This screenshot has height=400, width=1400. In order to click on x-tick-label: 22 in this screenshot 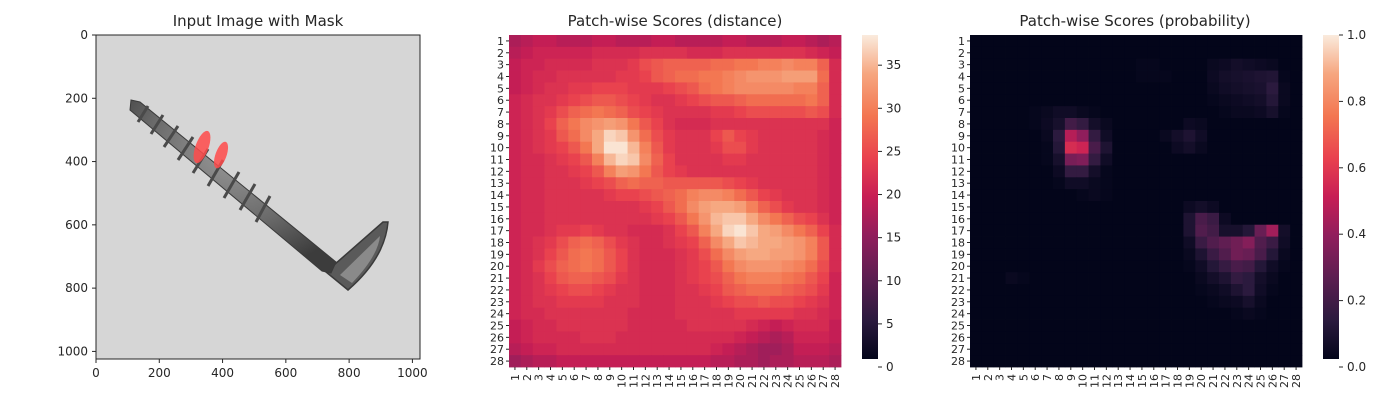, I will do `click(764, 381)`.